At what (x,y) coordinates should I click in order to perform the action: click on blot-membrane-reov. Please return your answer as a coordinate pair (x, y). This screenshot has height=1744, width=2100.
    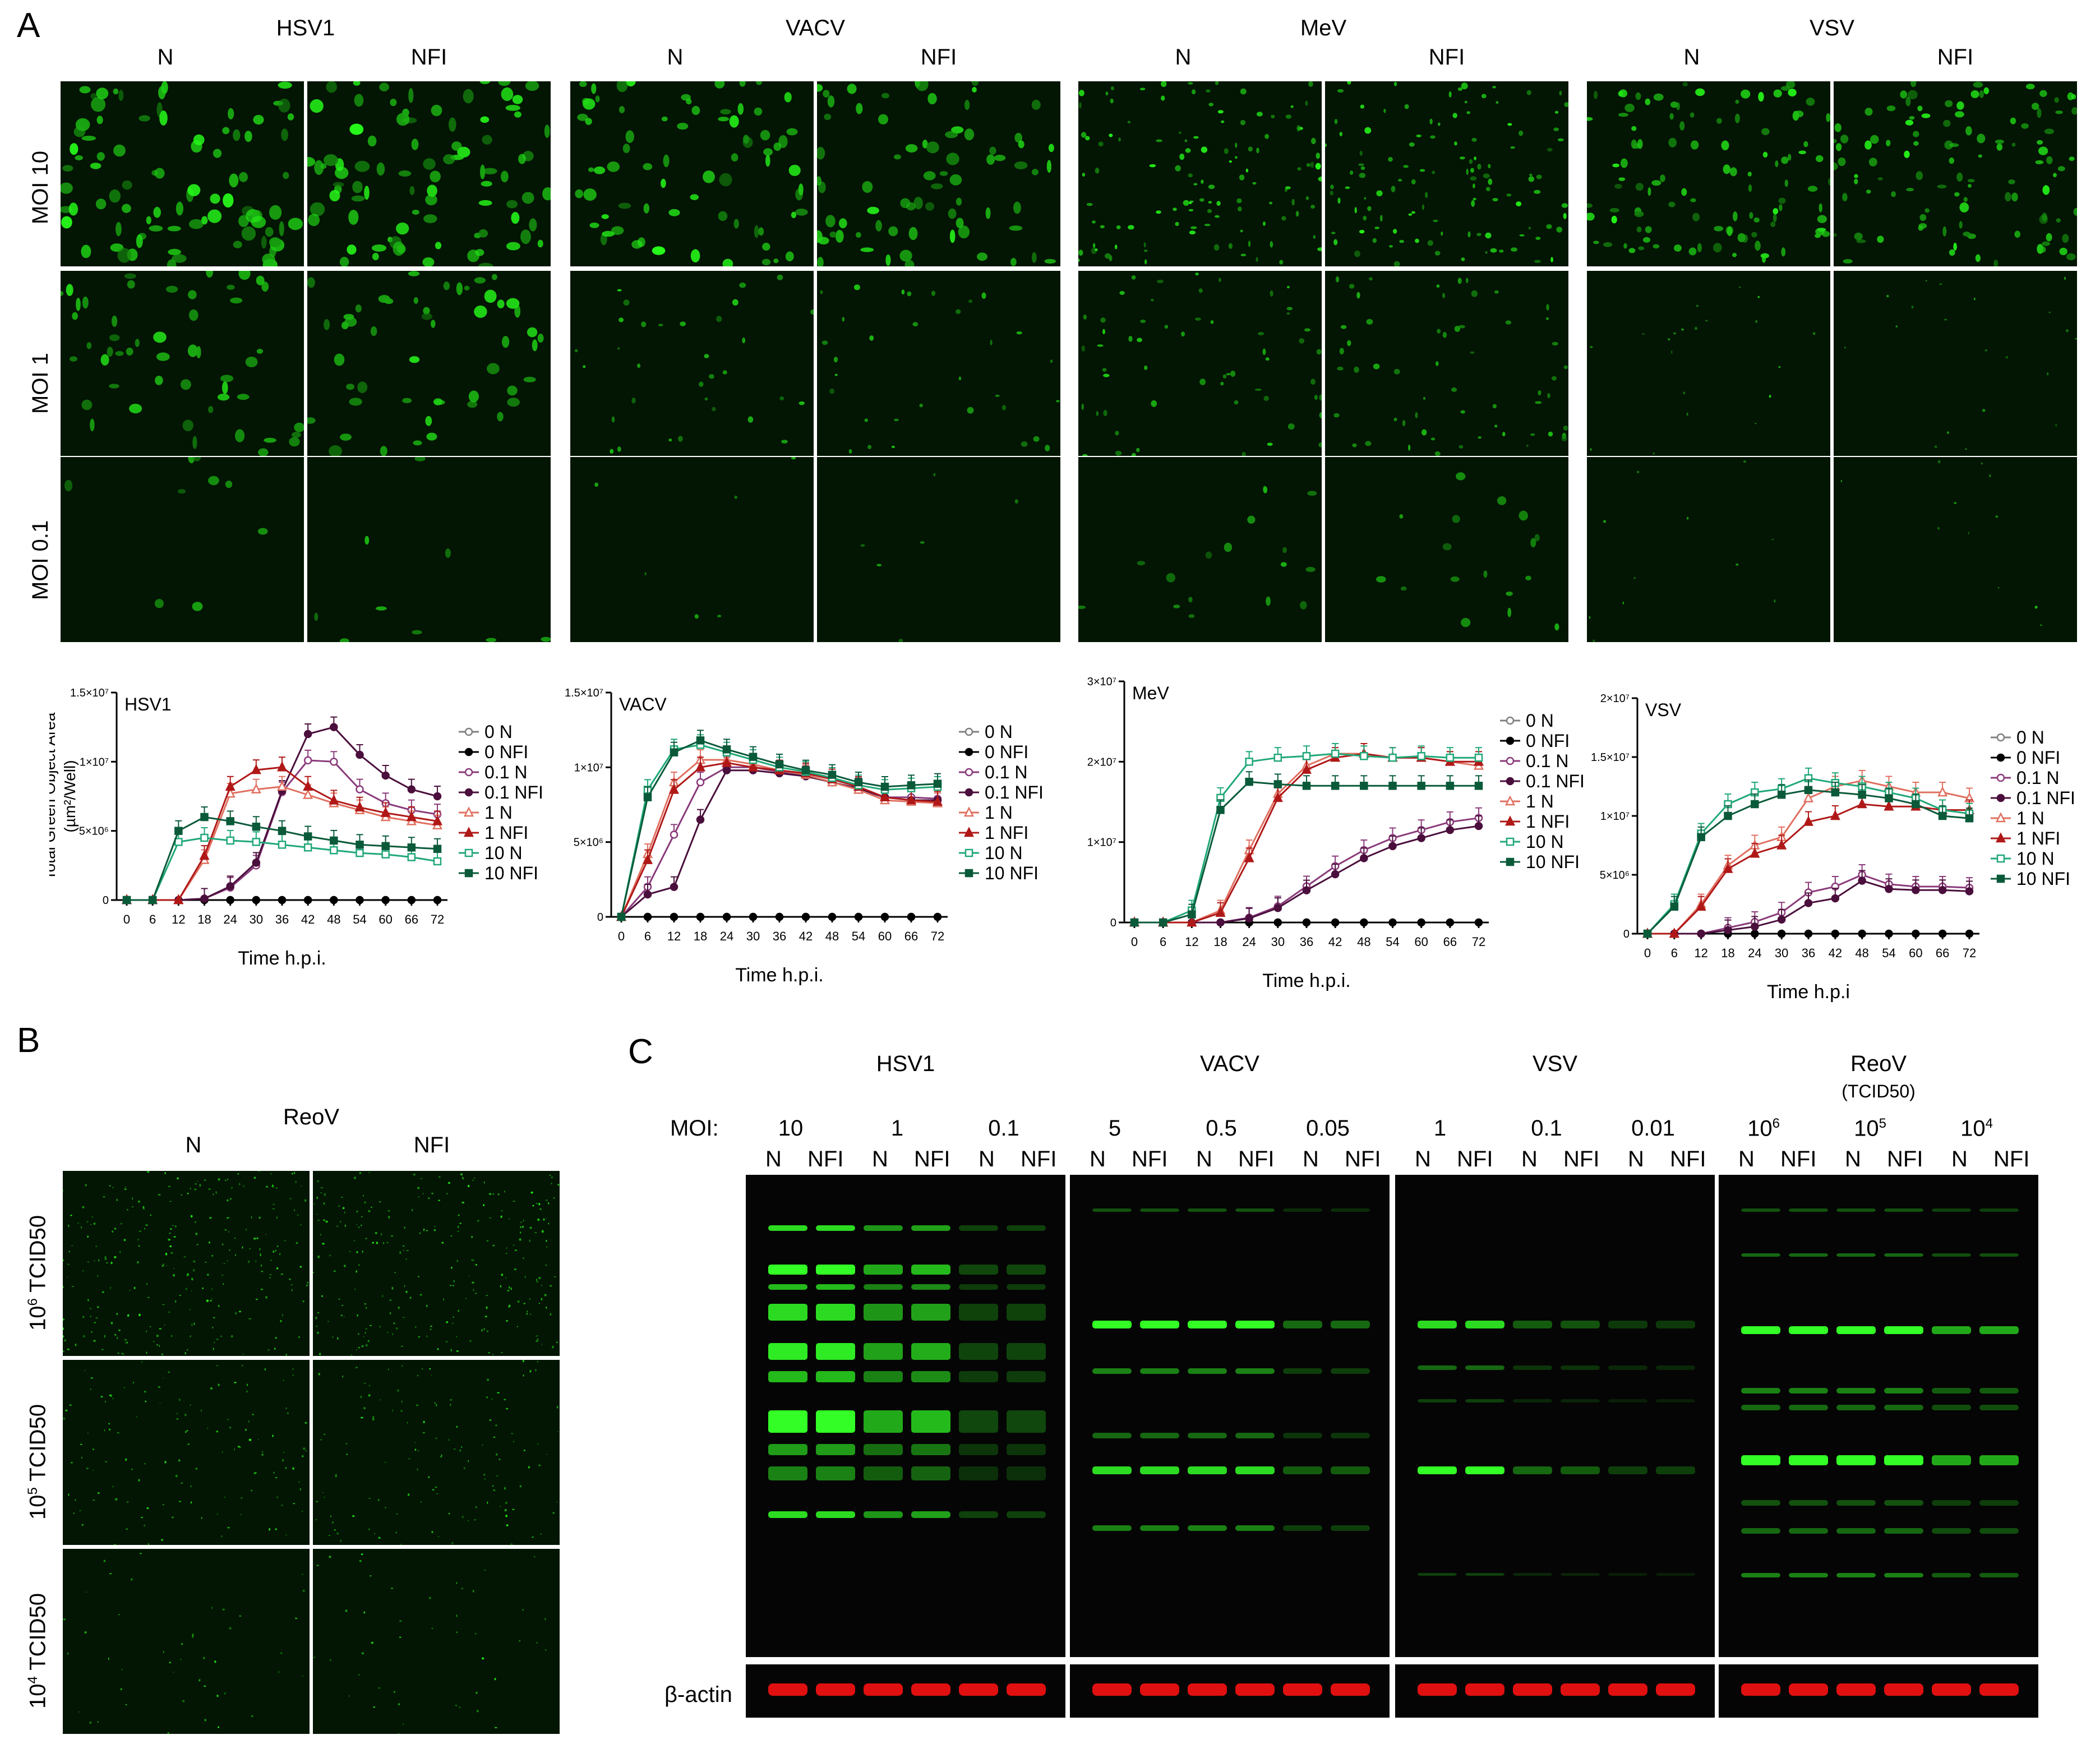
    Looking at the image, I should click on (1878, 1416).